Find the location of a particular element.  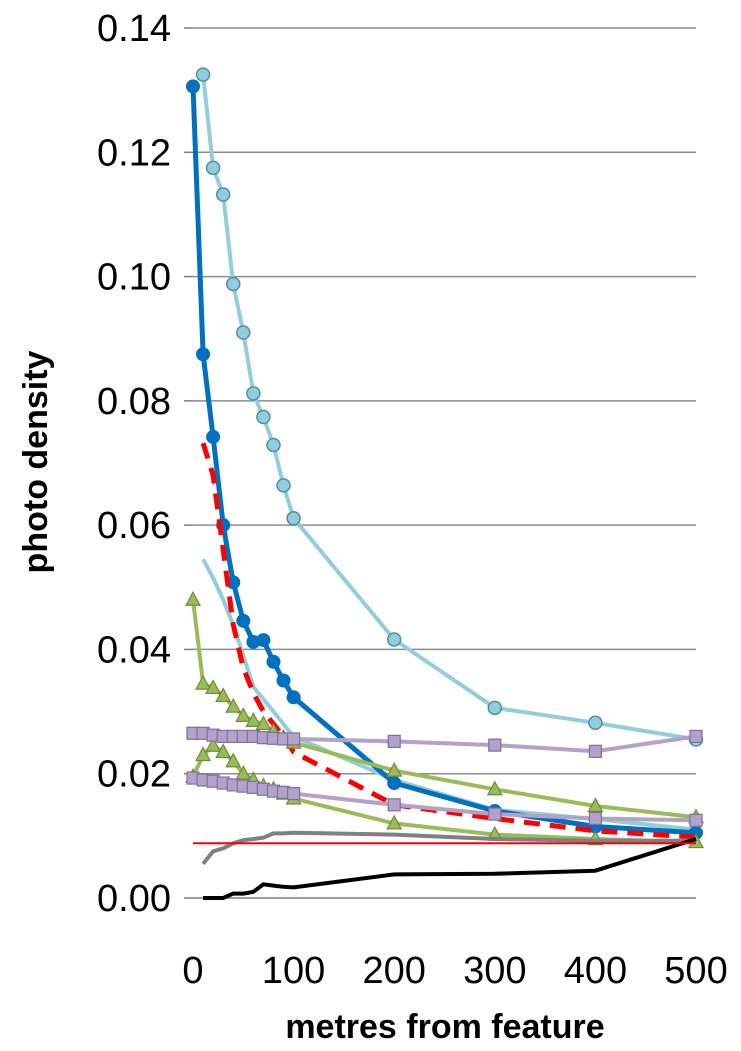

y-tick-label: 0.00 is located at coordinates (134, 899).